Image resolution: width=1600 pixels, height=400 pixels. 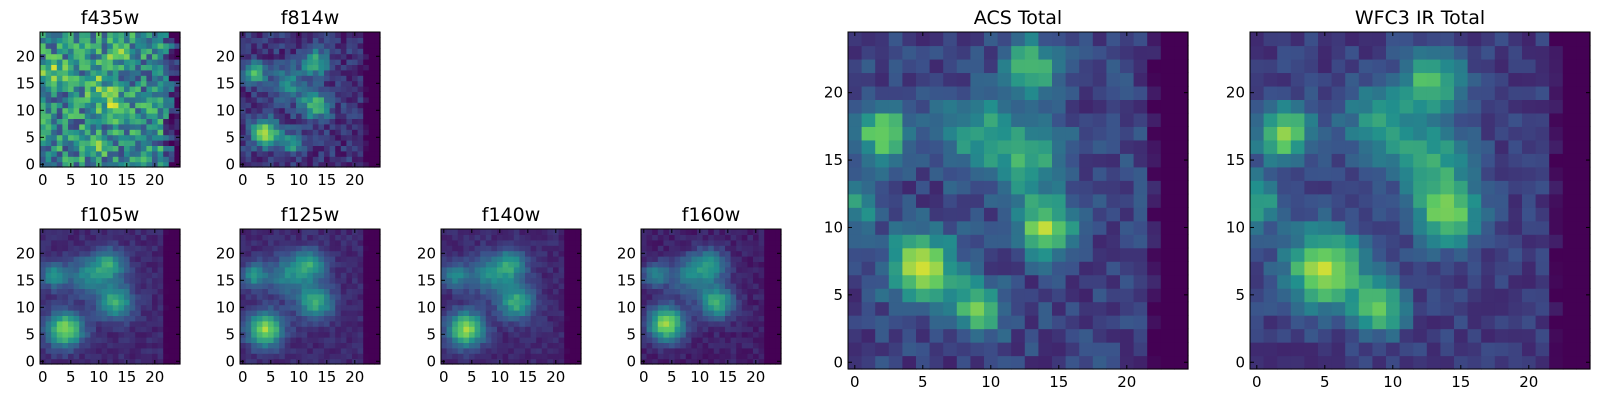 What do you see at coordinates (230, 361) in the screenshot?
I see `y-tick-label: 0` at bounding box center [230, 361].